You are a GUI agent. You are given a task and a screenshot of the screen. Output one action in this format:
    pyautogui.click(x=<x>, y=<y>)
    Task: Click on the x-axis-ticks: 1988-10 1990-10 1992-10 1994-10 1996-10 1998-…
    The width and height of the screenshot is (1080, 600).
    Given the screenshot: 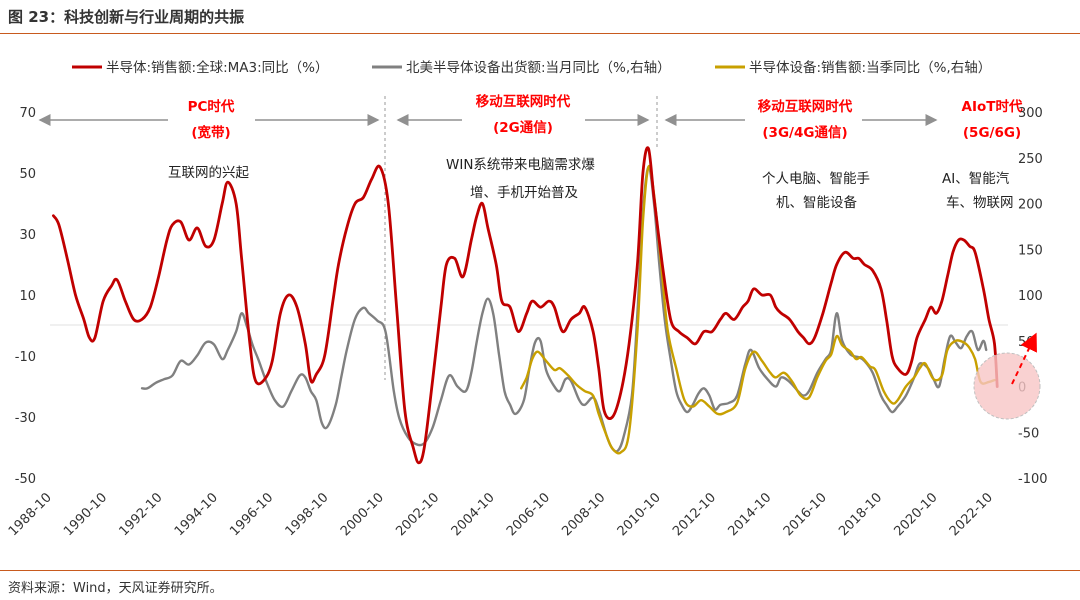 What is the action you would take?
    pyautogui.click(x=501, y=514)
    